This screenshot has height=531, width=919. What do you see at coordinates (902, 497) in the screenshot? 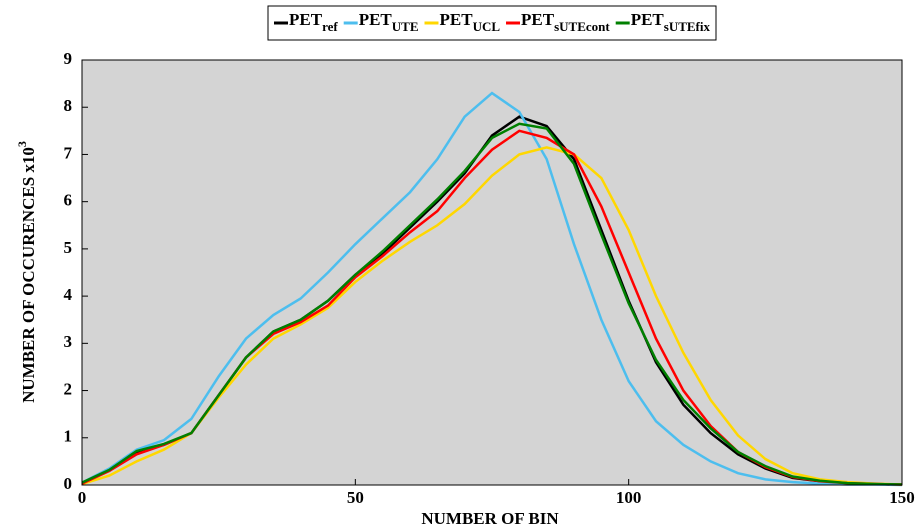
I see `x-tick-label: 150` at bounding box center [902, 497].